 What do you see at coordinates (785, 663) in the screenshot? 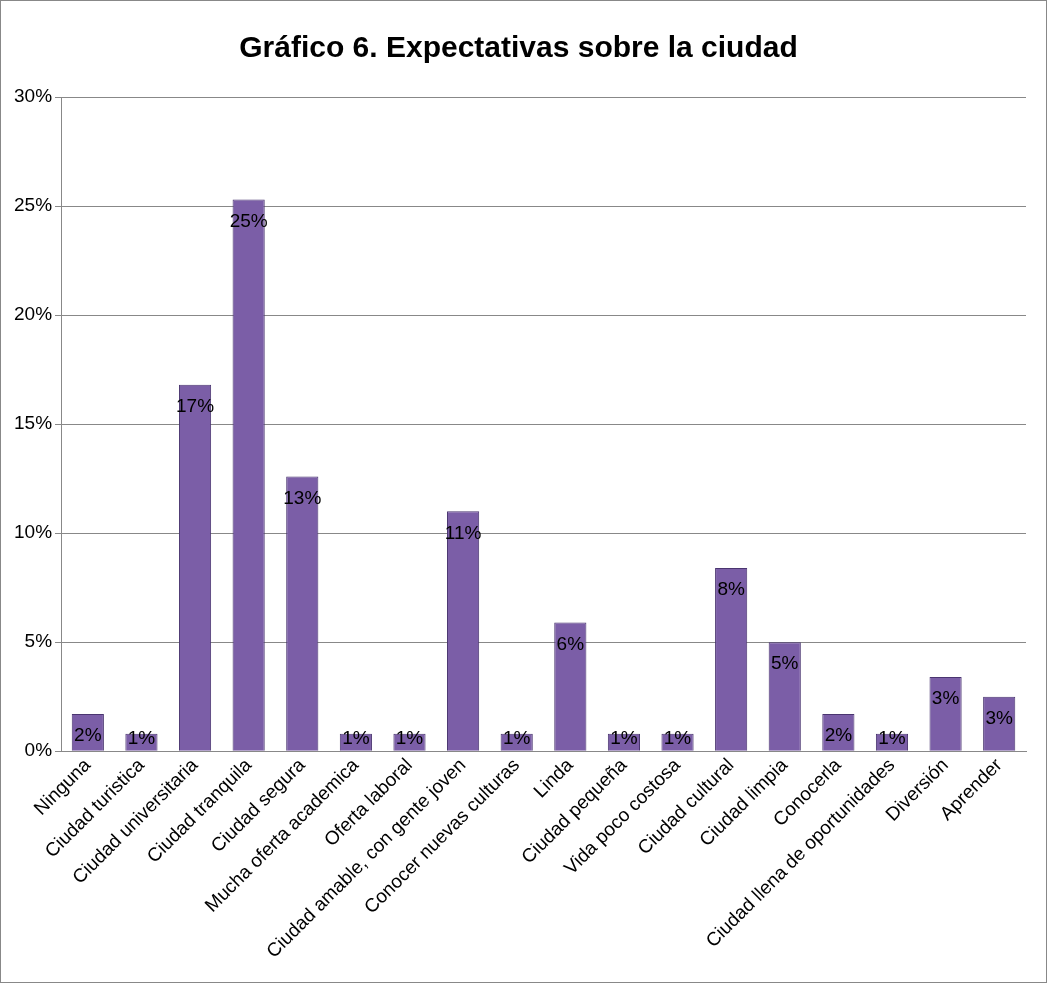
I see `data-label: 5%` at bounding box center [785, 663].